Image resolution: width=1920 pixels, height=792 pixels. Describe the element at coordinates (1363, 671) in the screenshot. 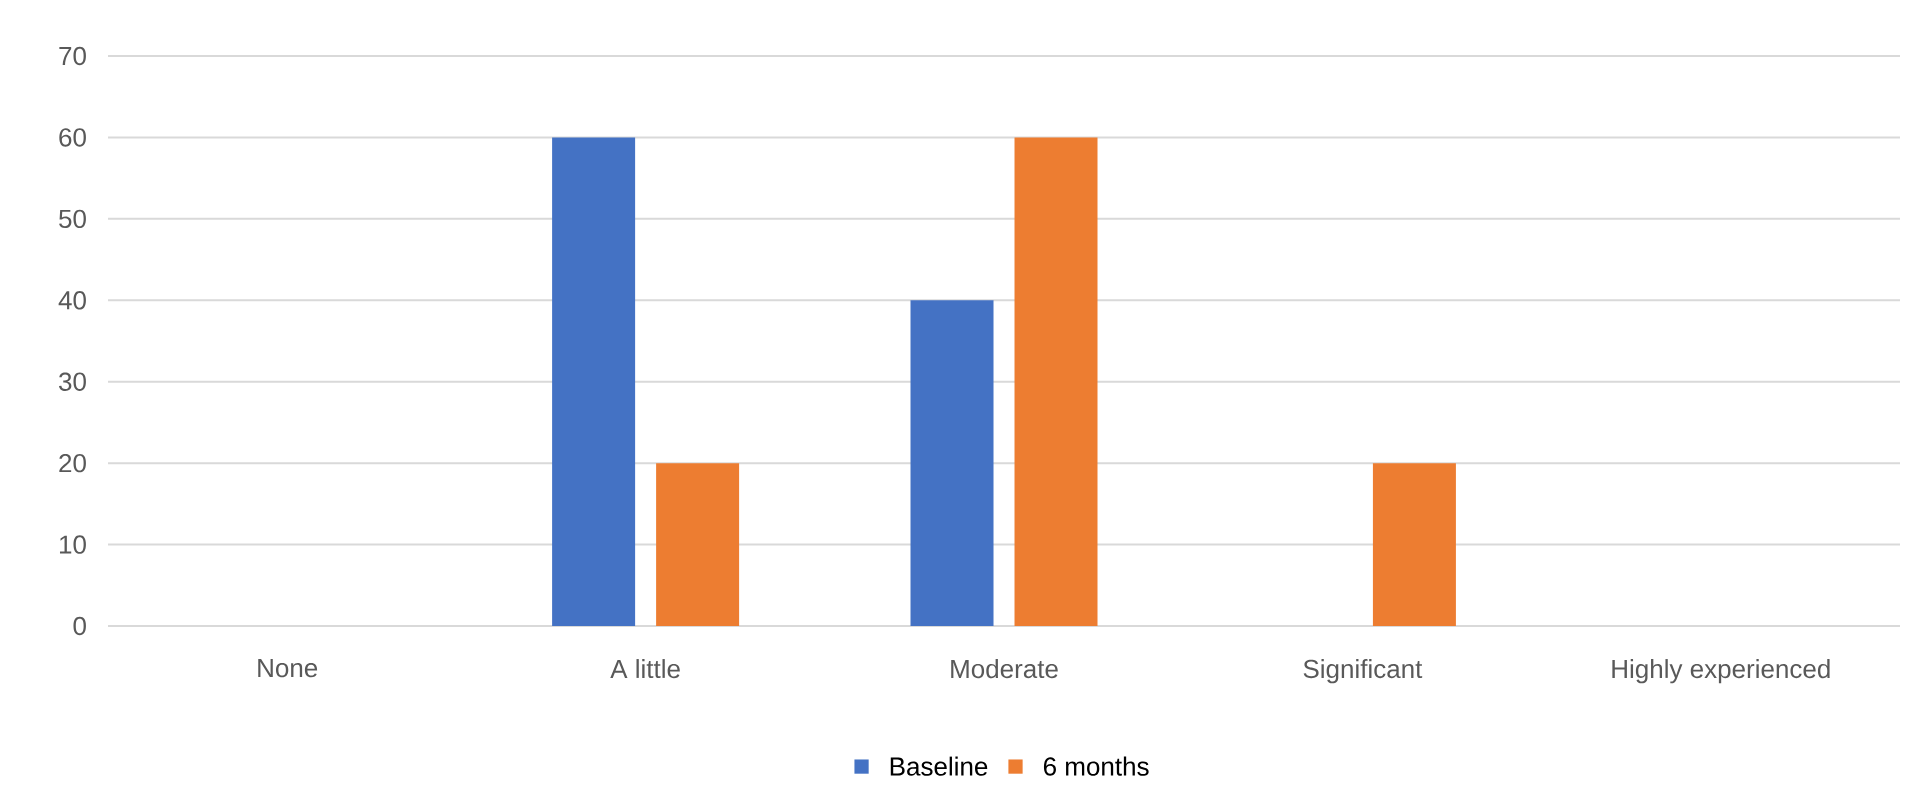

I see `x-tick-label: Significant` at that location.